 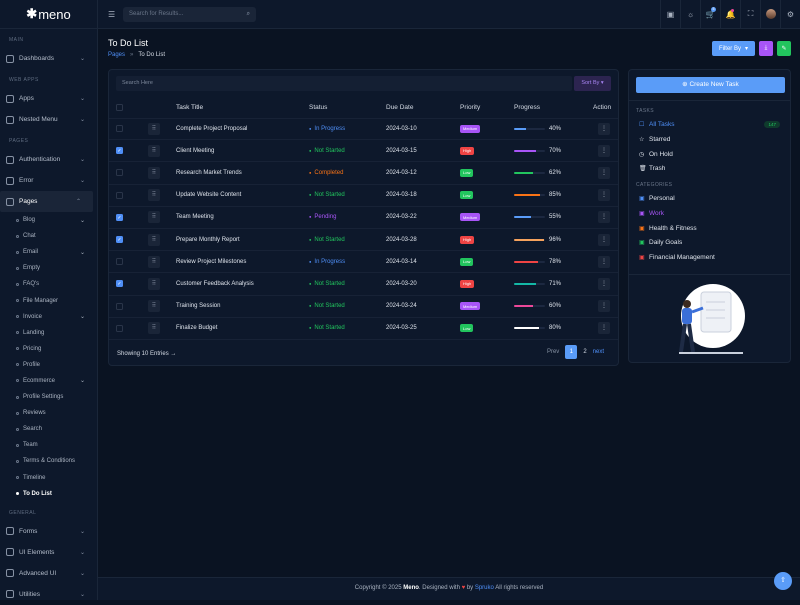 What do you see at coordinates (709, 139) in the screenshot?
I see `task-filter-starred: ☆ Starred` at bounding box center [709, 139].